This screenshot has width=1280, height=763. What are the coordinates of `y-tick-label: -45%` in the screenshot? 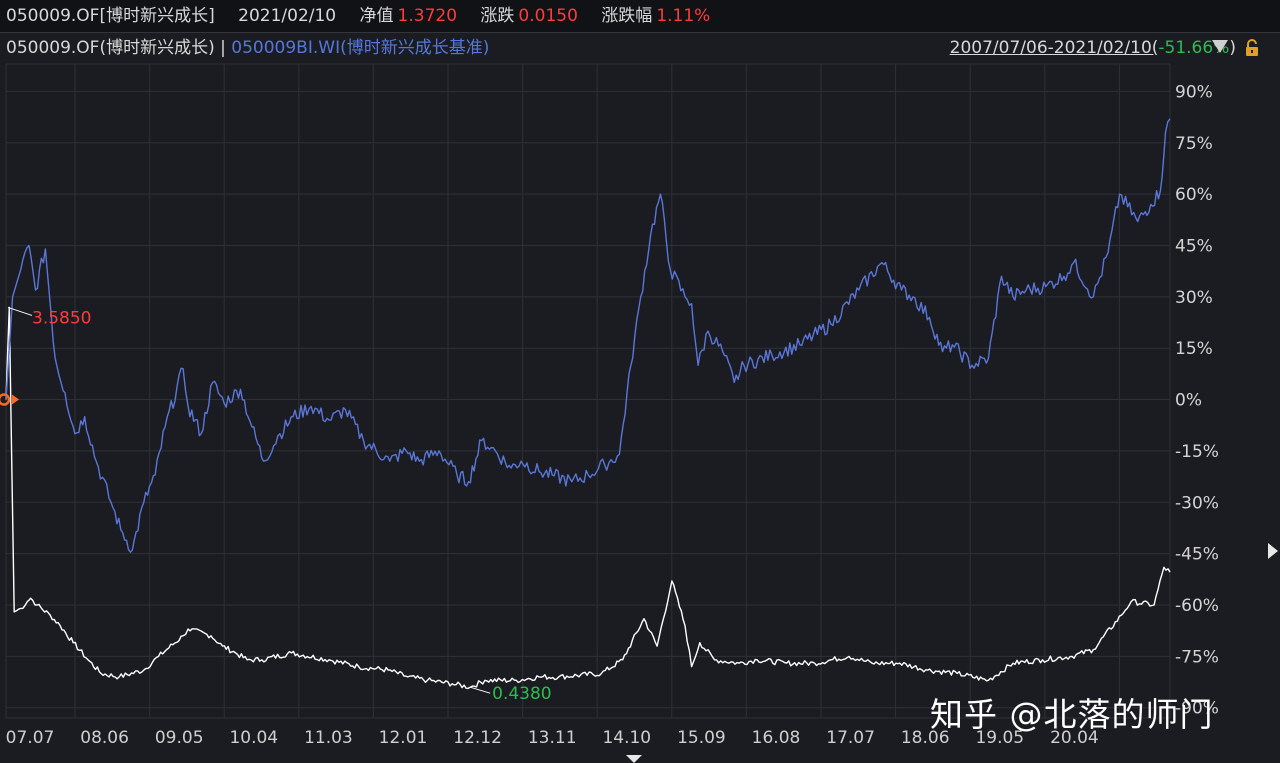 It's located at (1197, 555).